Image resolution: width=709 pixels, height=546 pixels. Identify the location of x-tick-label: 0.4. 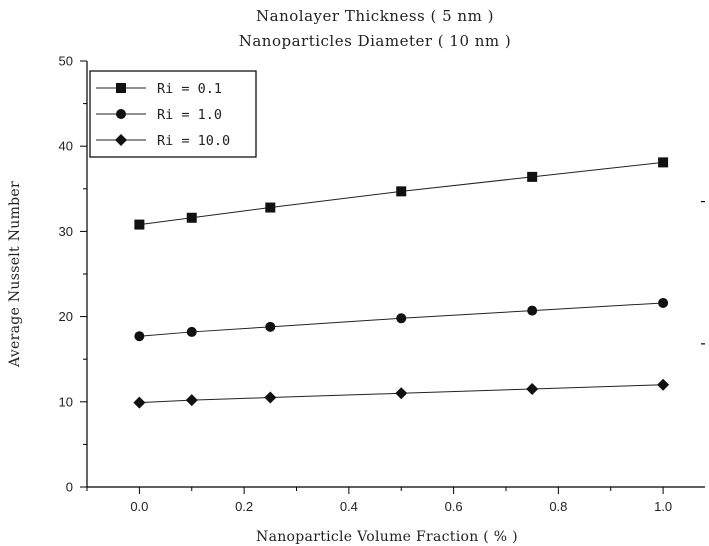
(349, 506).